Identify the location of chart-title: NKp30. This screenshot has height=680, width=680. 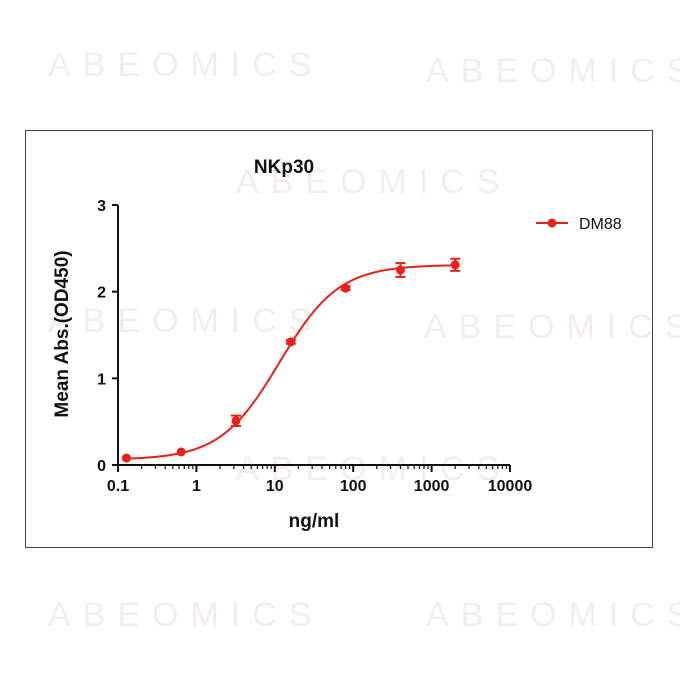
(284, 167).